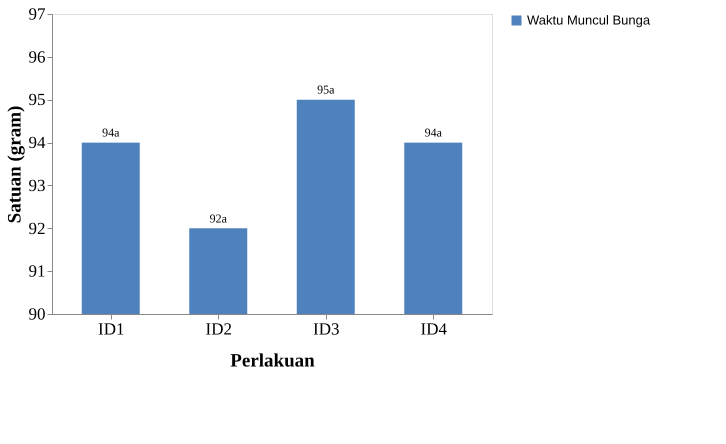  What do you see at coordinates (273, 361) in the screenshot?
I see `x-axis-title: Perlakuan` at bounding box center [273, 361].